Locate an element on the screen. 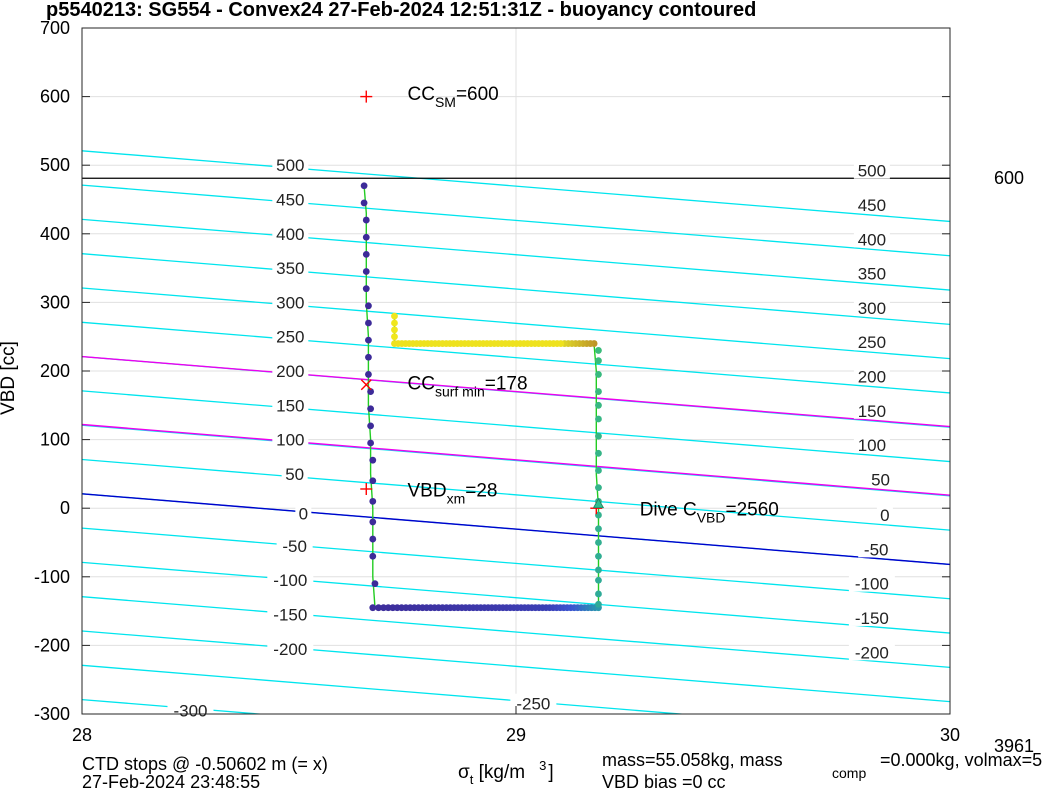 The image size is (1056, 790). annotation: CCSM=600 is located at coordinates (453, 97).